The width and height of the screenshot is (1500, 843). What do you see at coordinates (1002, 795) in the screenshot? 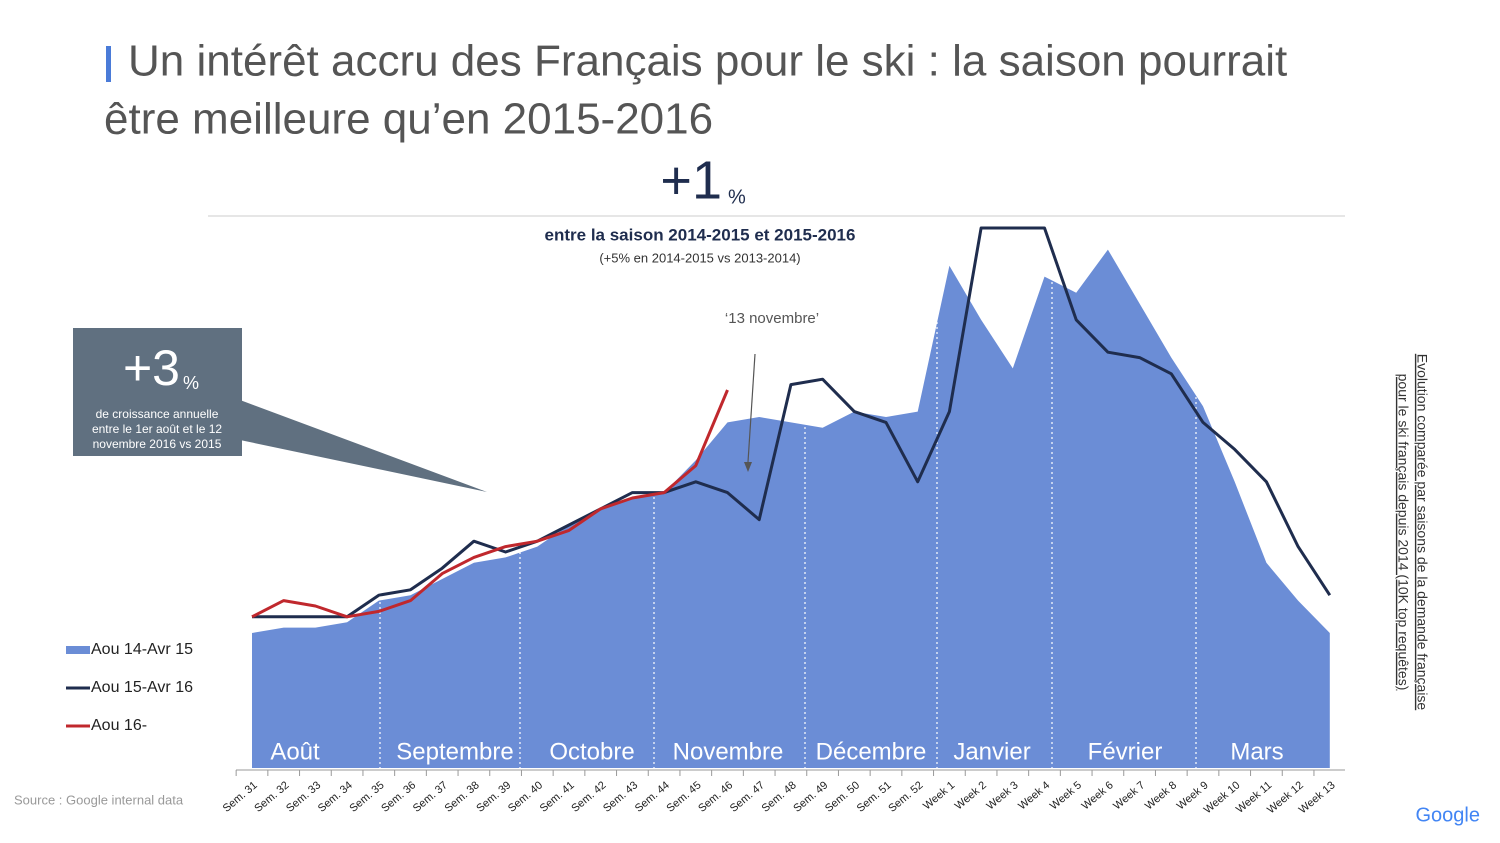
I see `x-tick-label: Week 3` at bounding box center [1002, 795].